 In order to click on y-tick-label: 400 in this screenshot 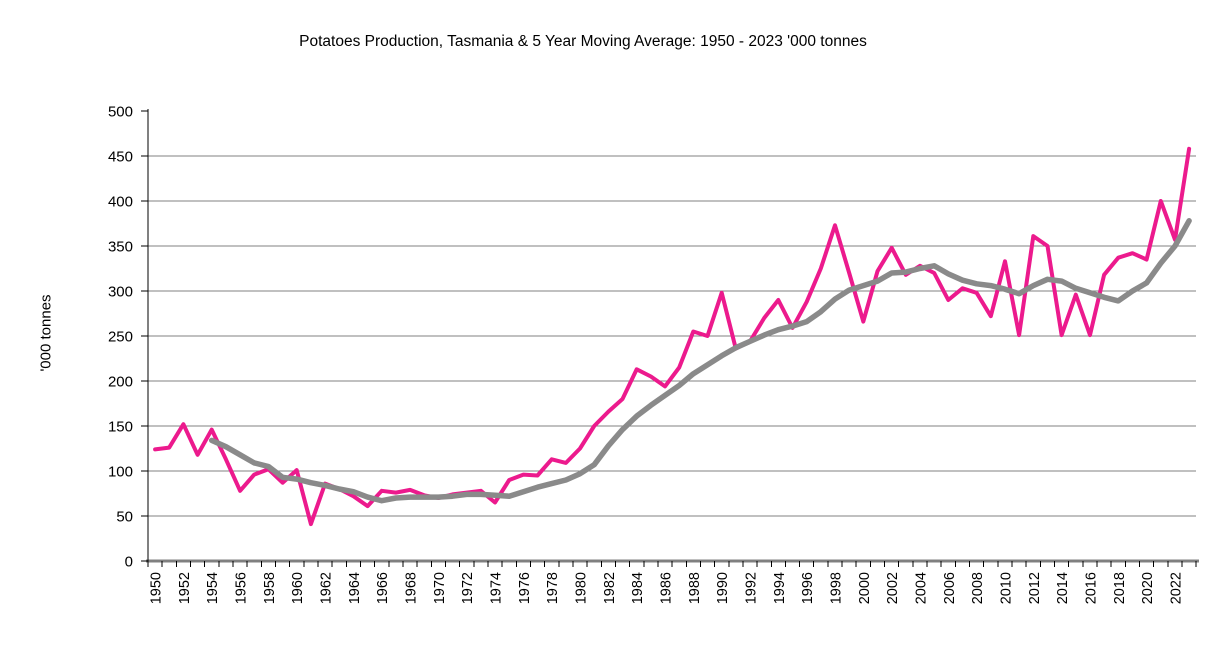, I will do `click(120, 202)`.